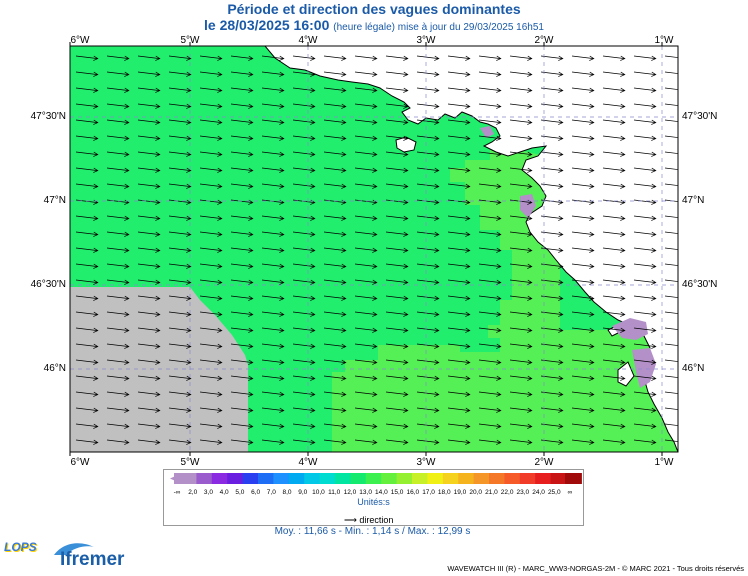  Describe the element at coordinates (271, 492) in the screenshot. I see `colorbar-tick-label: 7,0` at that location.